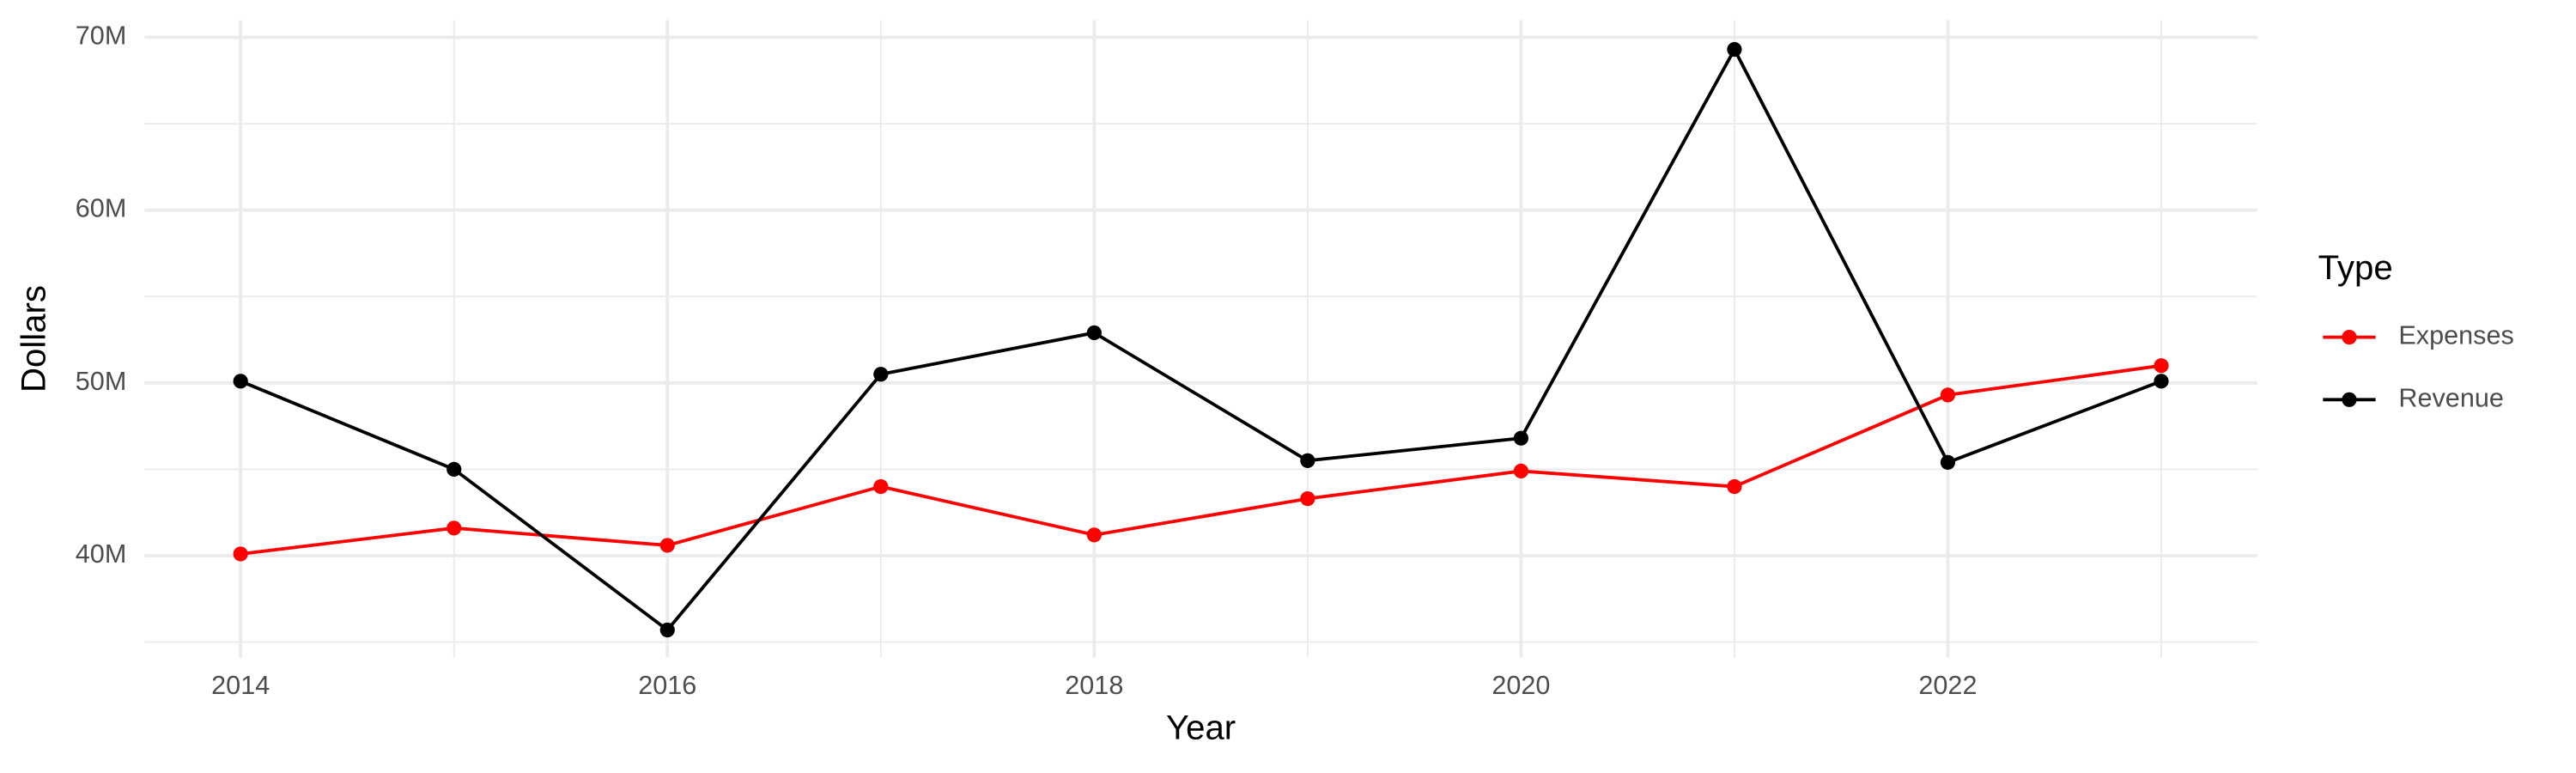  I want to click on legend-label: Expenses, so click(2456, 335).